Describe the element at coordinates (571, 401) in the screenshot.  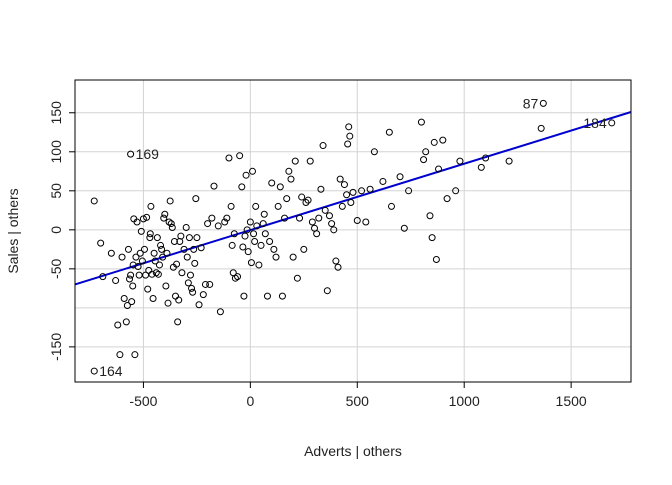
I see `x-tick-label: 1500` at that location.